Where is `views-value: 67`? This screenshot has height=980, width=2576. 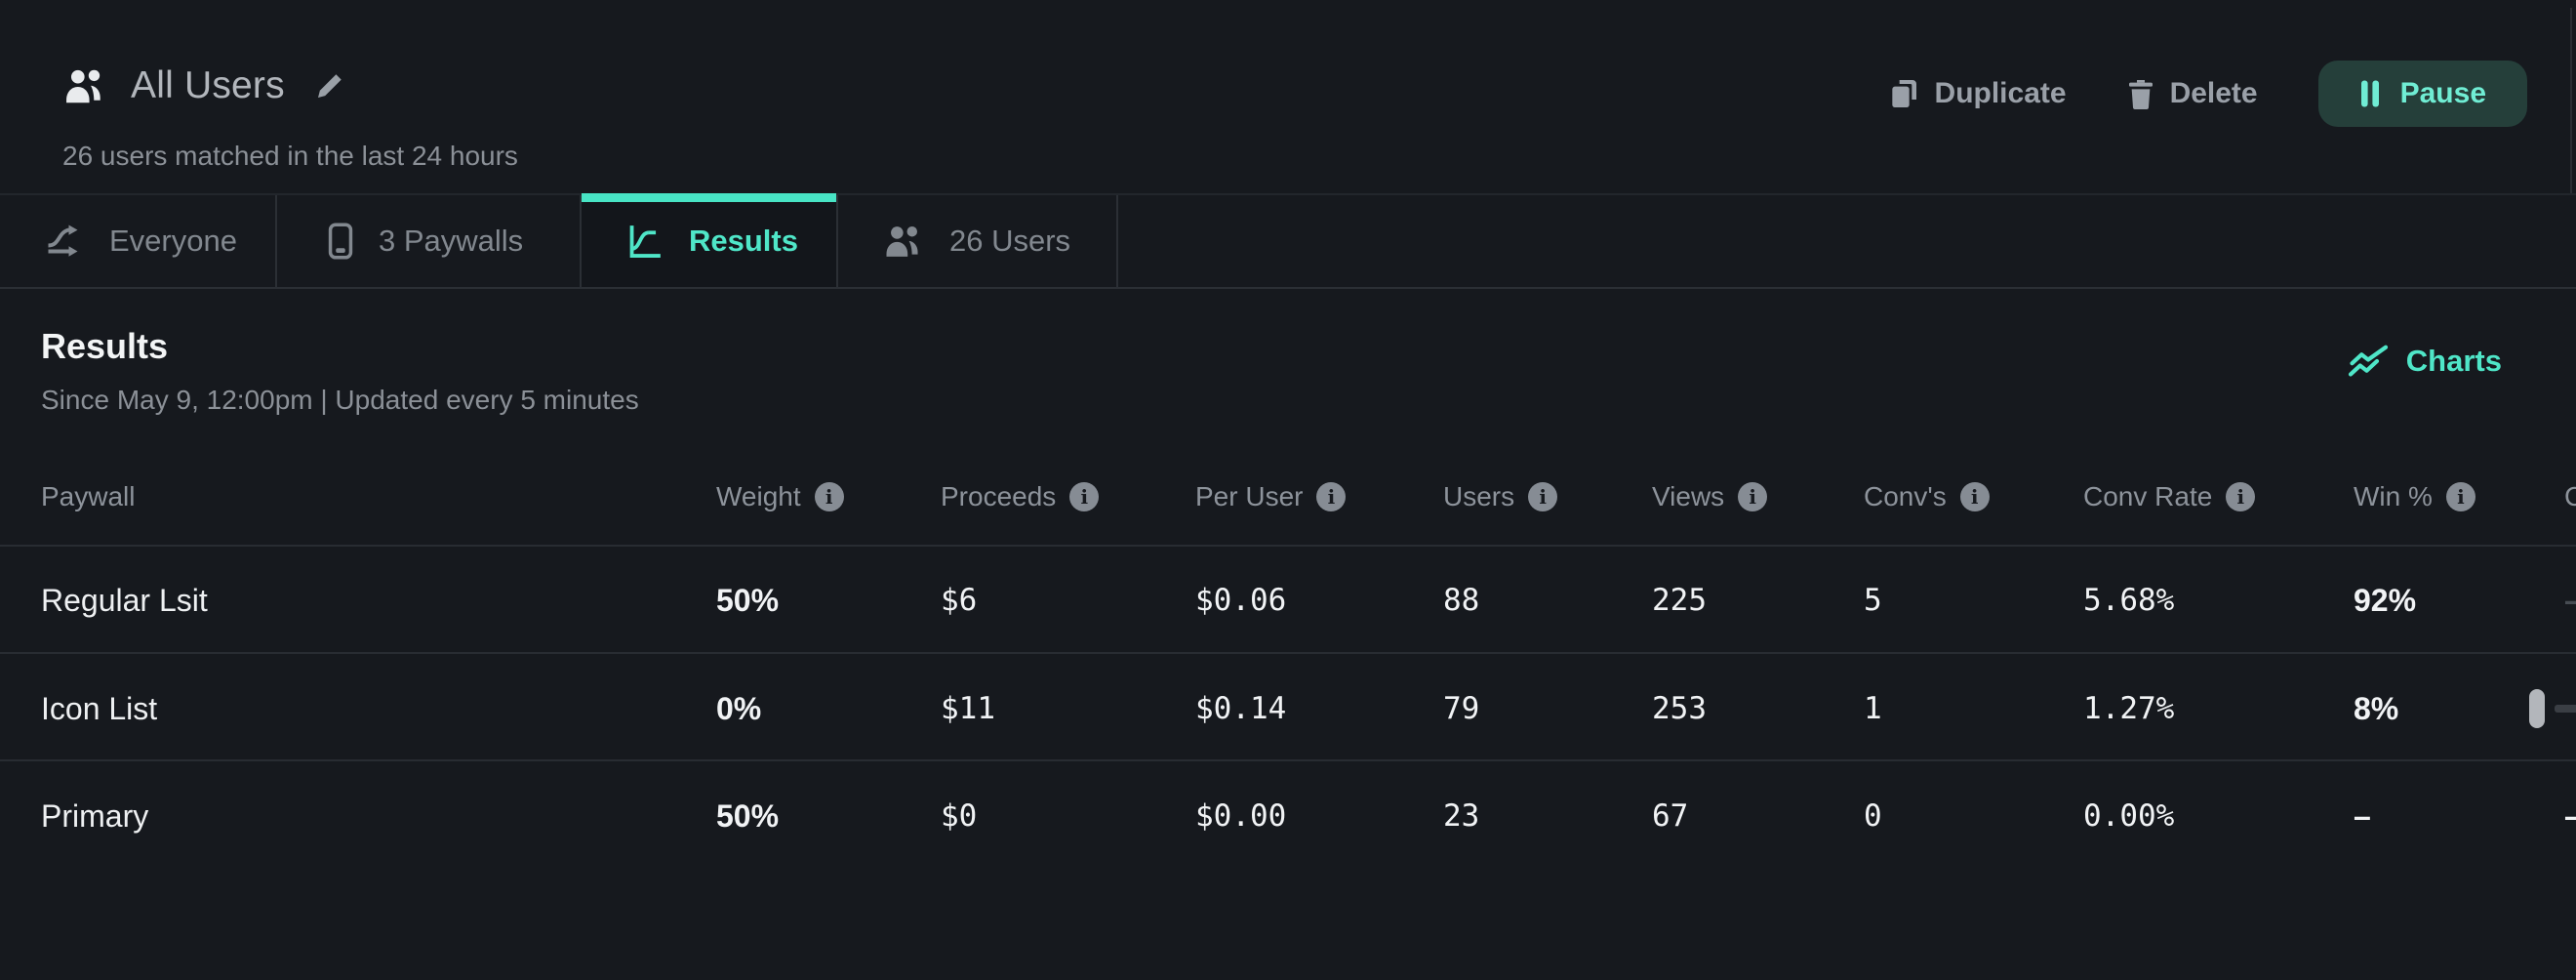 views-value: 67 is located at coordinates (1670, 816).